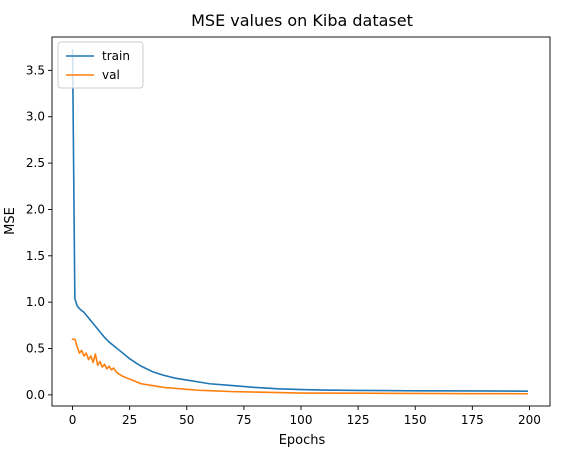 This screenshot has height=450, width=563. What do you see at coordinates (35, 117) in the screenshot?
I see `y-tick-label: 3.0` at bounding box center [35, 117].